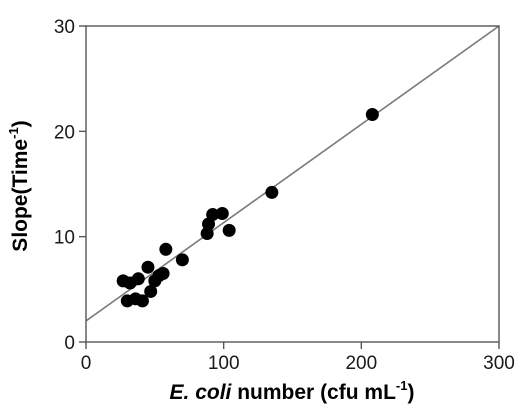 Image resolution: width=523 pixels, height=407 pixels. I want to click on x-axis-label-italic: E. coli, so click(201, 392).